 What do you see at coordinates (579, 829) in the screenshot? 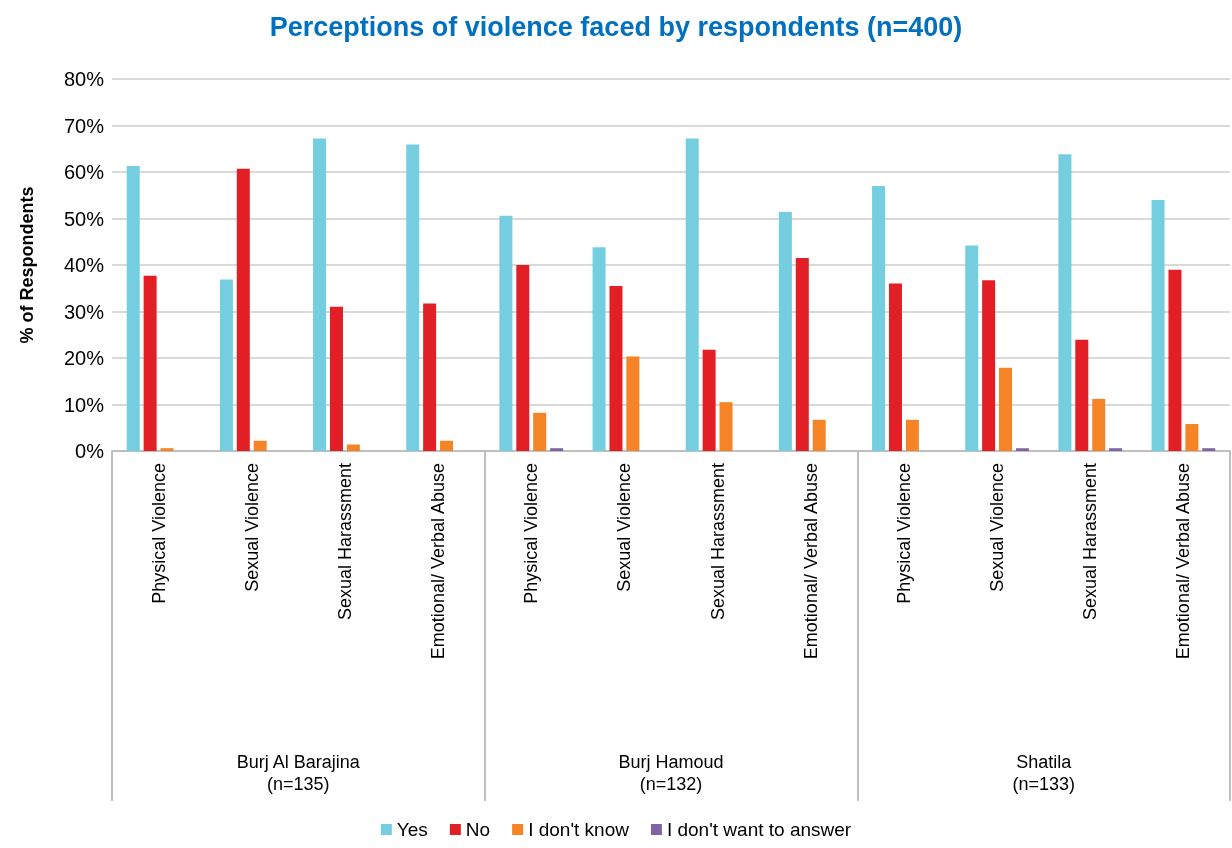
I see `legend-label: I don't know` at bounding box center [579, 829].